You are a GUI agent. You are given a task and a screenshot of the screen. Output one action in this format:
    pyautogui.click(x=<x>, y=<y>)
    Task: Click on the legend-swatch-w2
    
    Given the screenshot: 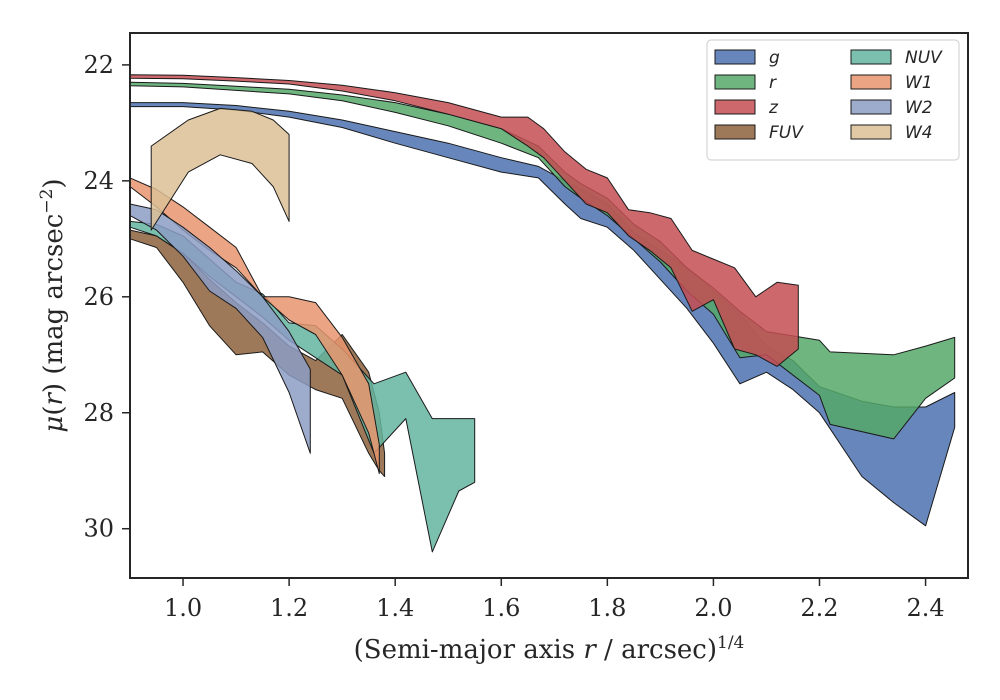 What is the action you would take?
    pyautogui.click(x=871, y=107)
    